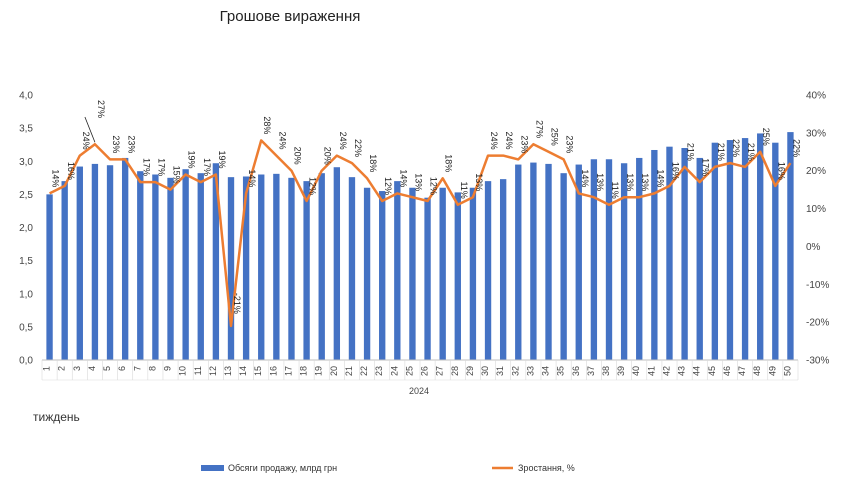  I want to click on left-tick-label: 1,0, so click(26, 294).